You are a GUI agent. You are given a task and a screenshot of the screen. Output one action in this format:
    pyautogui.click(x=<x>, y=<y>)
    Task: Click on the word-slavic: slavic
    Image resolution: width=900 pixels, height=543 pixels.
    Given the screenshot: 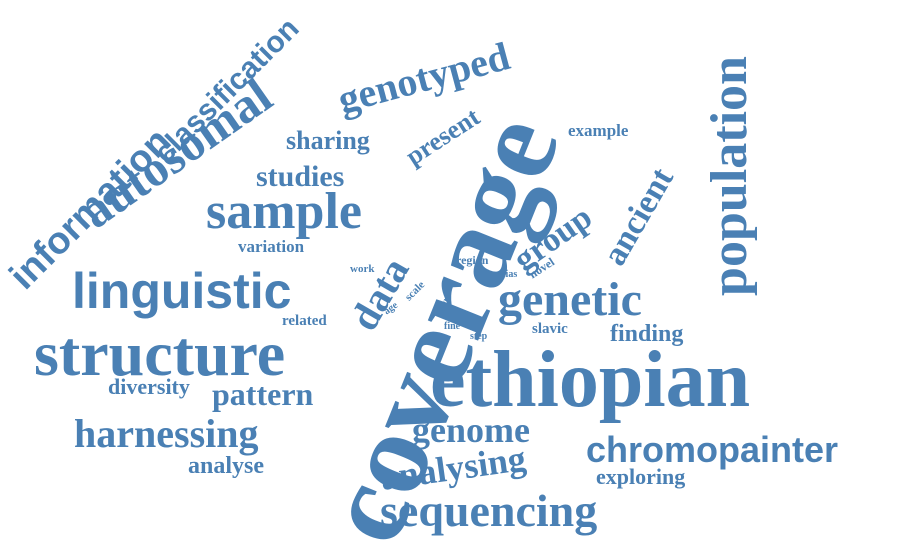 What is the action you would take?
    pyautogui.click(x=550, y=329)
    